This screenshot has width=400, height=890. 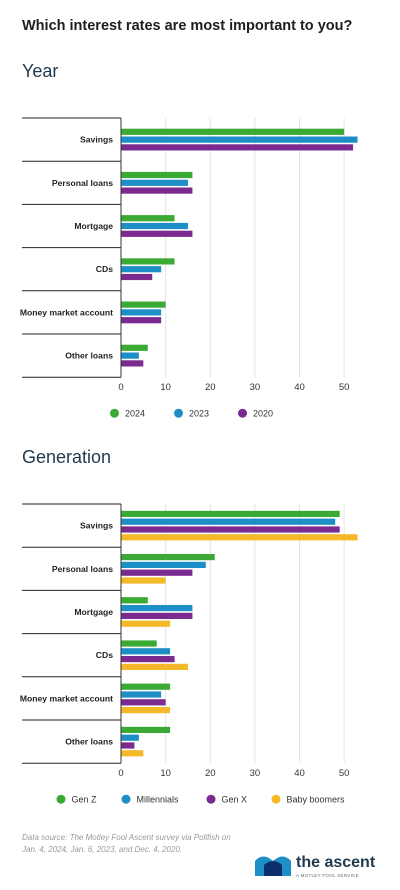 What do you see at coordinates (235, 800) in the screenshot?
I see `legend-label-gen-x: Gen X` at bounding box center [235, 800].